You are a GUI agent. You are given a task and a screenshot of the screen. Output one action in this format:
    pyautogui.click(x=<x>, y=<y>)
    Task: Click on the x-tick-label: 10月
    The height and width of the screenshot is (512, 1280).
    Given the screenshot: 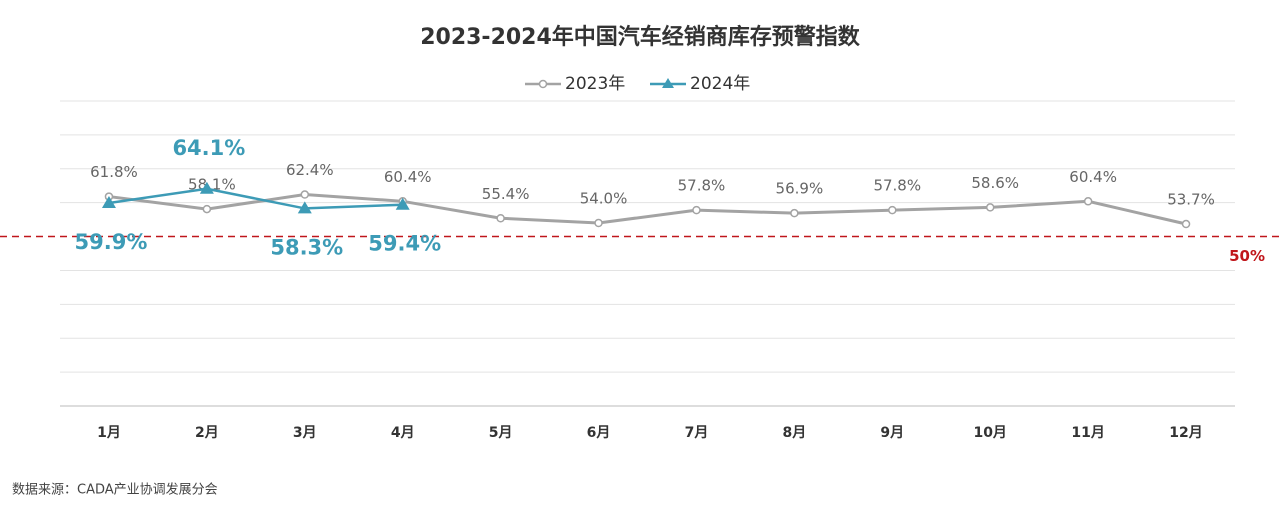 What is the action you would take?
    pyautogui.click(x=989, y=433)
    